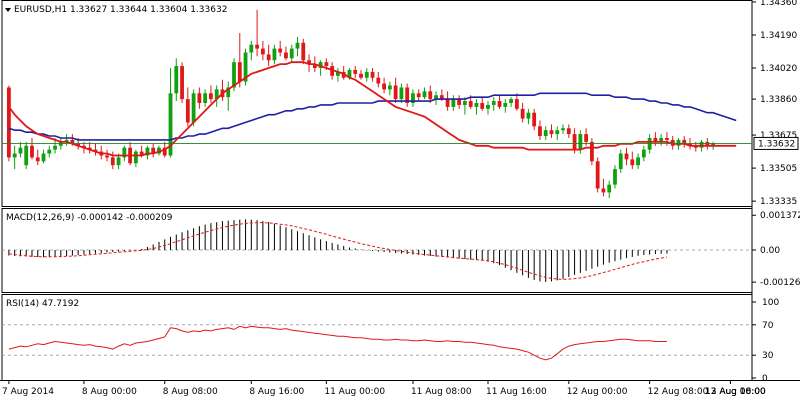 The height and width of the screenshot is (400, 800). What do you see at coordinates (780, 216) in the screenshot?
I see `macd-axis-label: 0.001372` at bounding box center [780, 216].